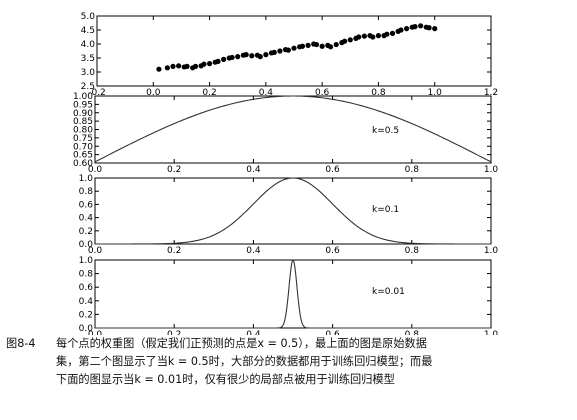 The height and width of the screenshot is (420, 577). I want to click on panel-2-xtick-label: 0.6, so click(332, 170).